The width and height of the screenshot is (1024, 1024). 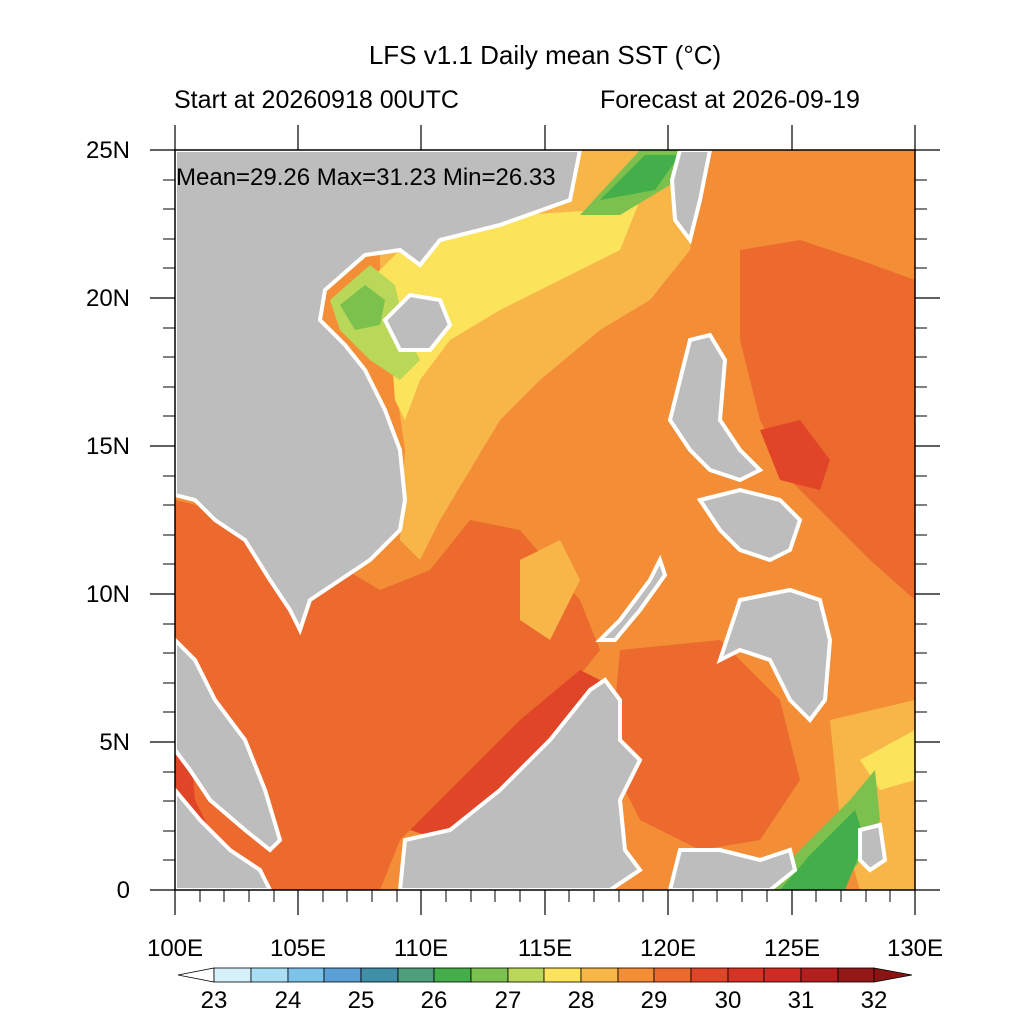 What do you see at coordinates (792, 948) in the screenshot?
I see `lon-label-125e: 125E` at bounding box center [792, 948].